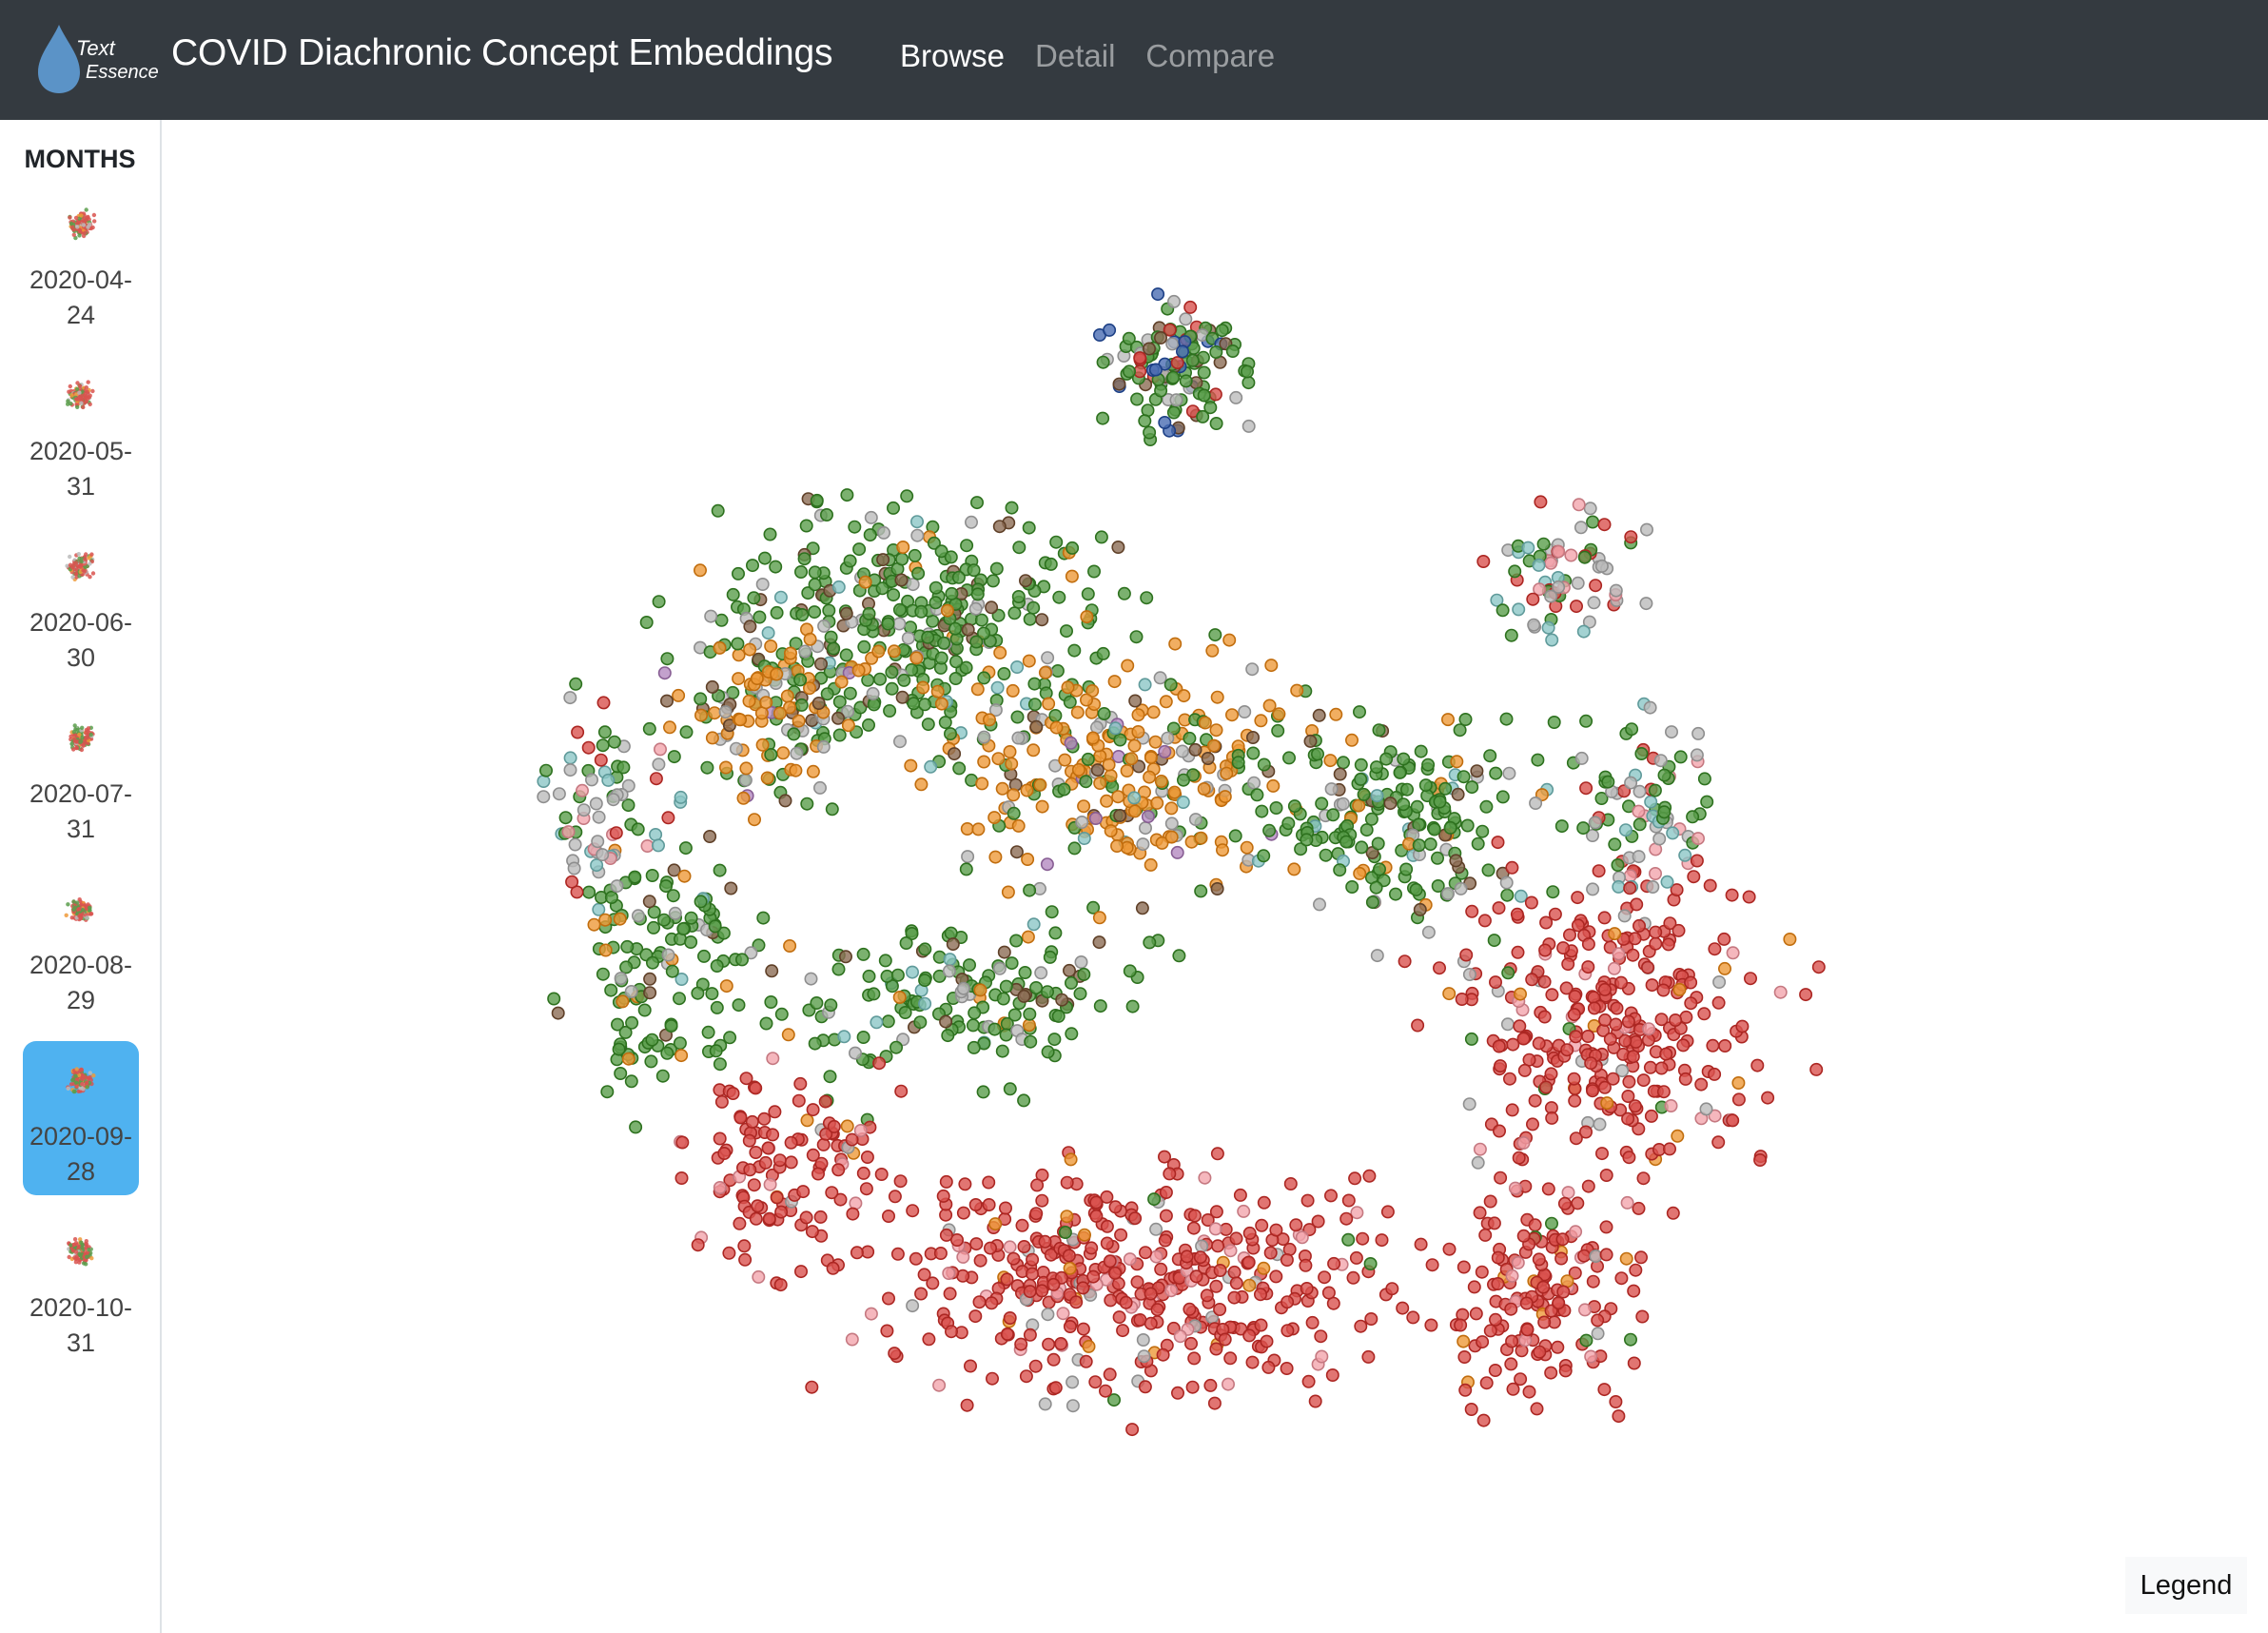 The width and height of the screenshot is (2268, 1633). Describe the element at coordinates (953, 55) in the screenshot. I see `tab-browse: Browse` at that location.